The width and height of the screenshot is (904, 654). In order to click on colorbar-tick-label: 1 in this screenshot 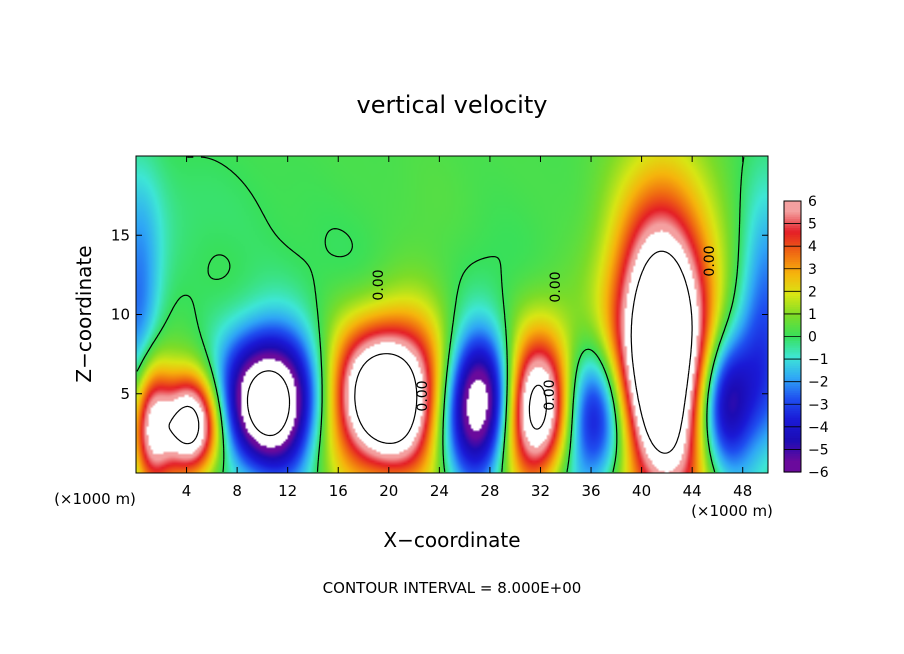, I will do `click(812, 315)`.